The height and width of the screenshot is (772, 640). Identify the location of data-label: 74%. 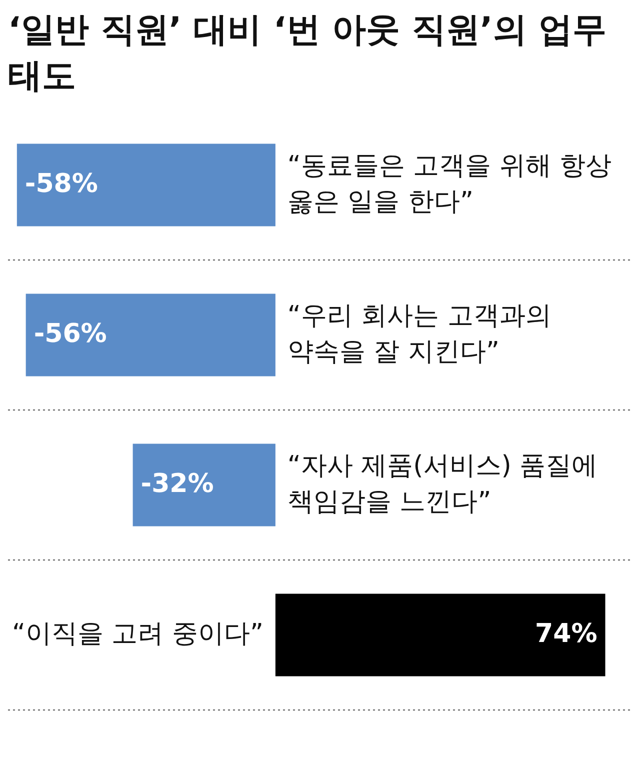
(566, 633).